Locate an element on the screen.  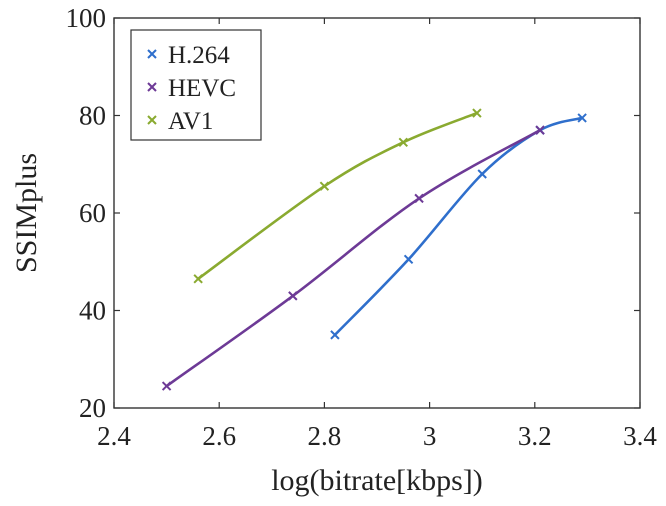
x-tick-label: 2.4 is located at coordinates (114, 436).